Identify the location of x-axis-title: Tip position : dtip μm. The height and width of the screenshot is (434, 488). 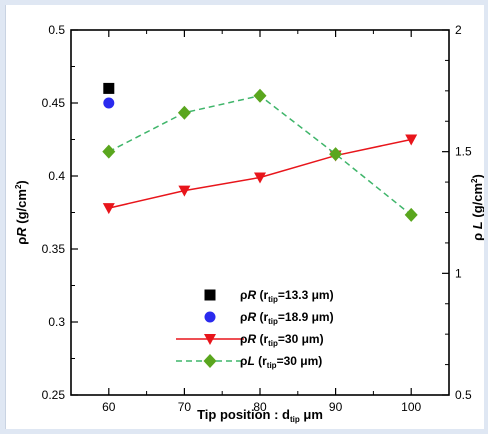
(260, 415).